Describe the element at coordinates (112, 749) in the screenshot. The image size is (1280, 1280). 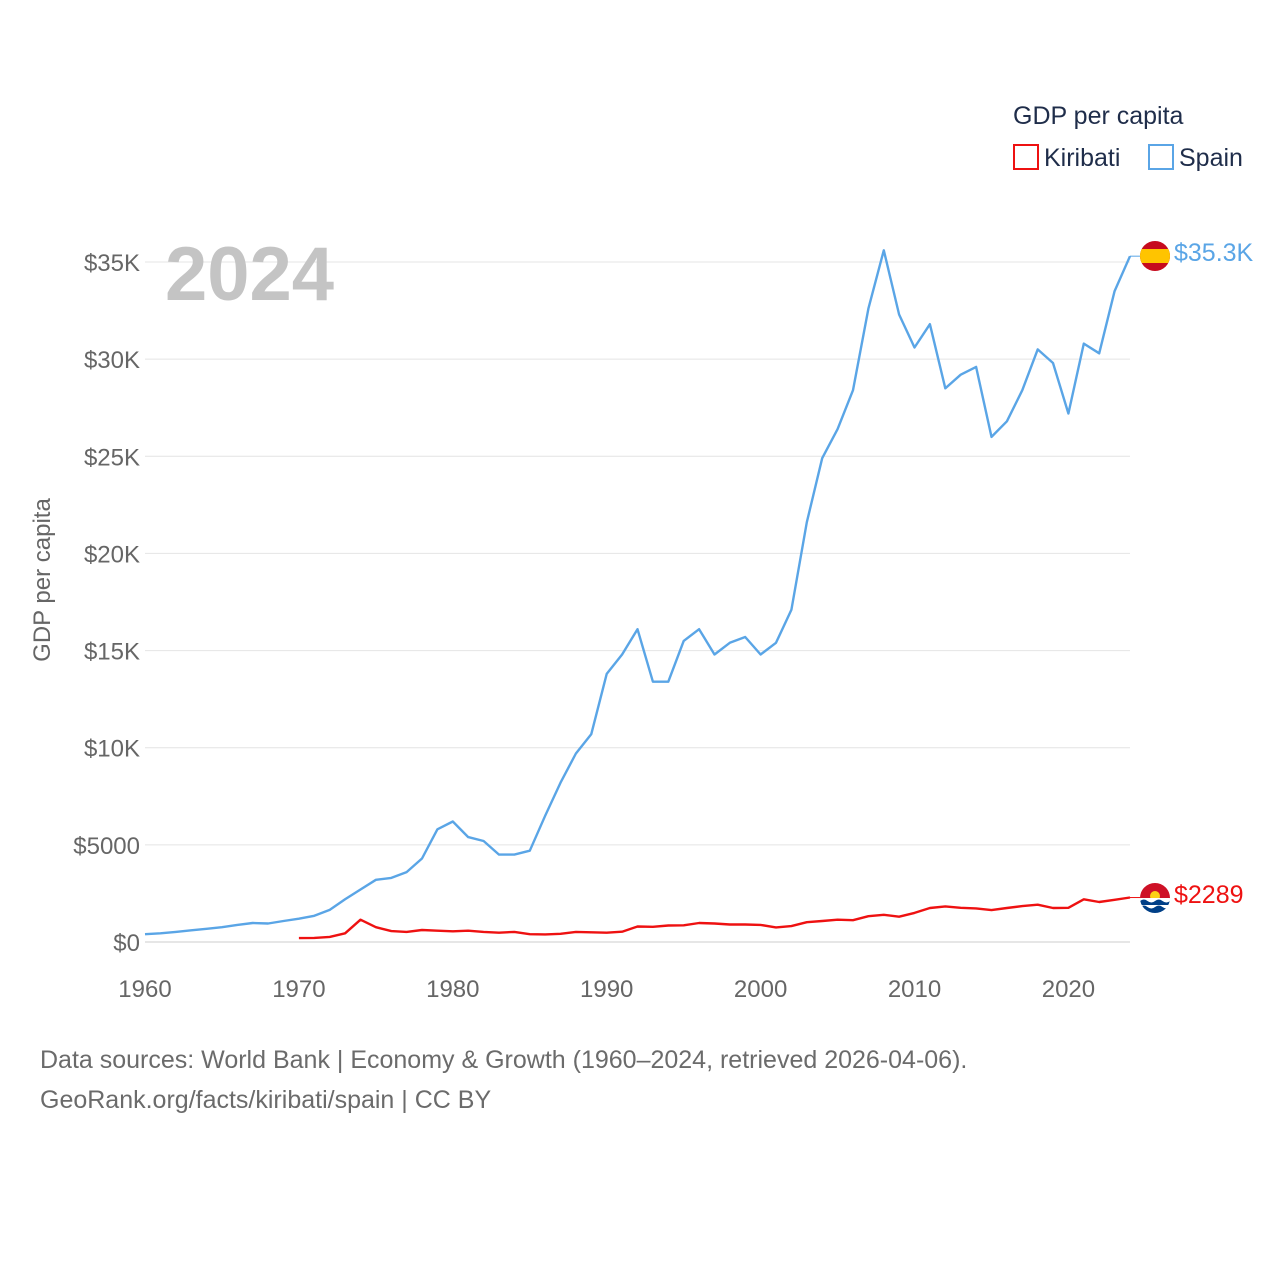
I see `y-tick-label: $10K` at that location.